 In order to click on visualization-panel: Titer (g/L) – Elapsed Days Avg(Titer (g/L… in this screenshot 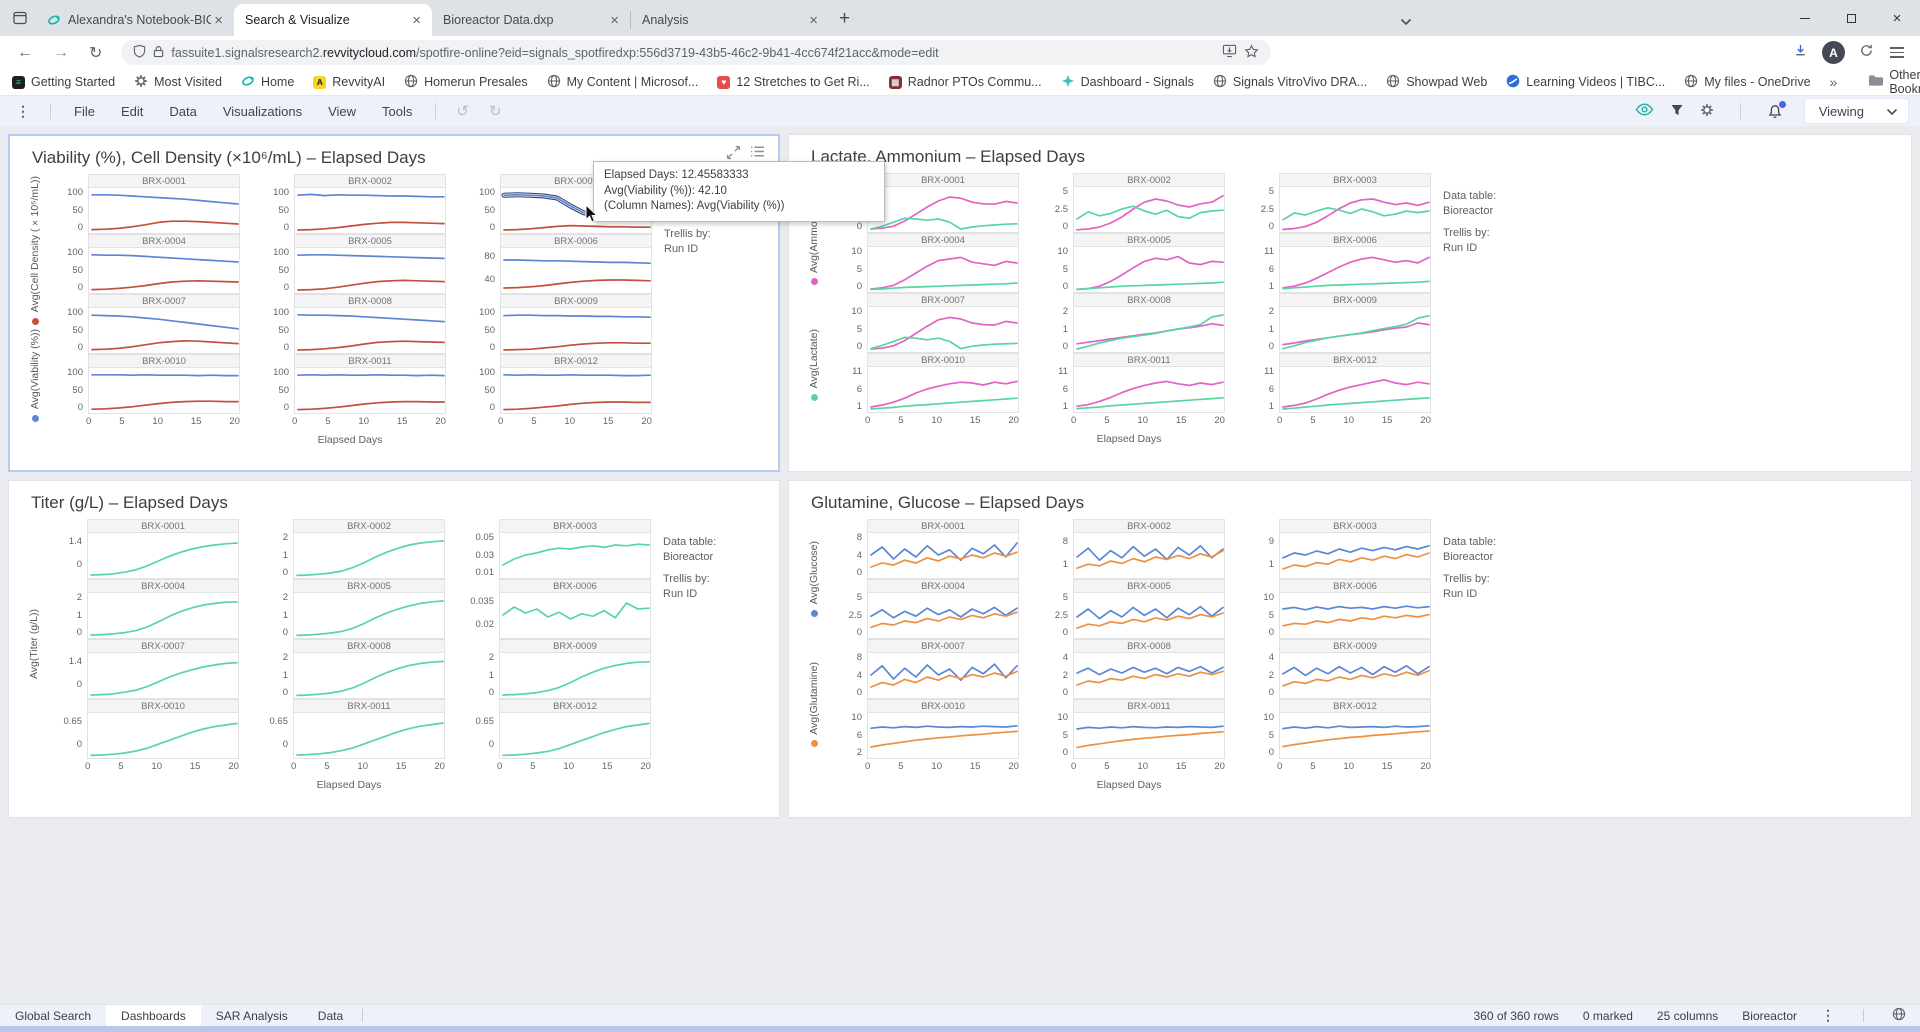, I will do `click(394, 649)`.